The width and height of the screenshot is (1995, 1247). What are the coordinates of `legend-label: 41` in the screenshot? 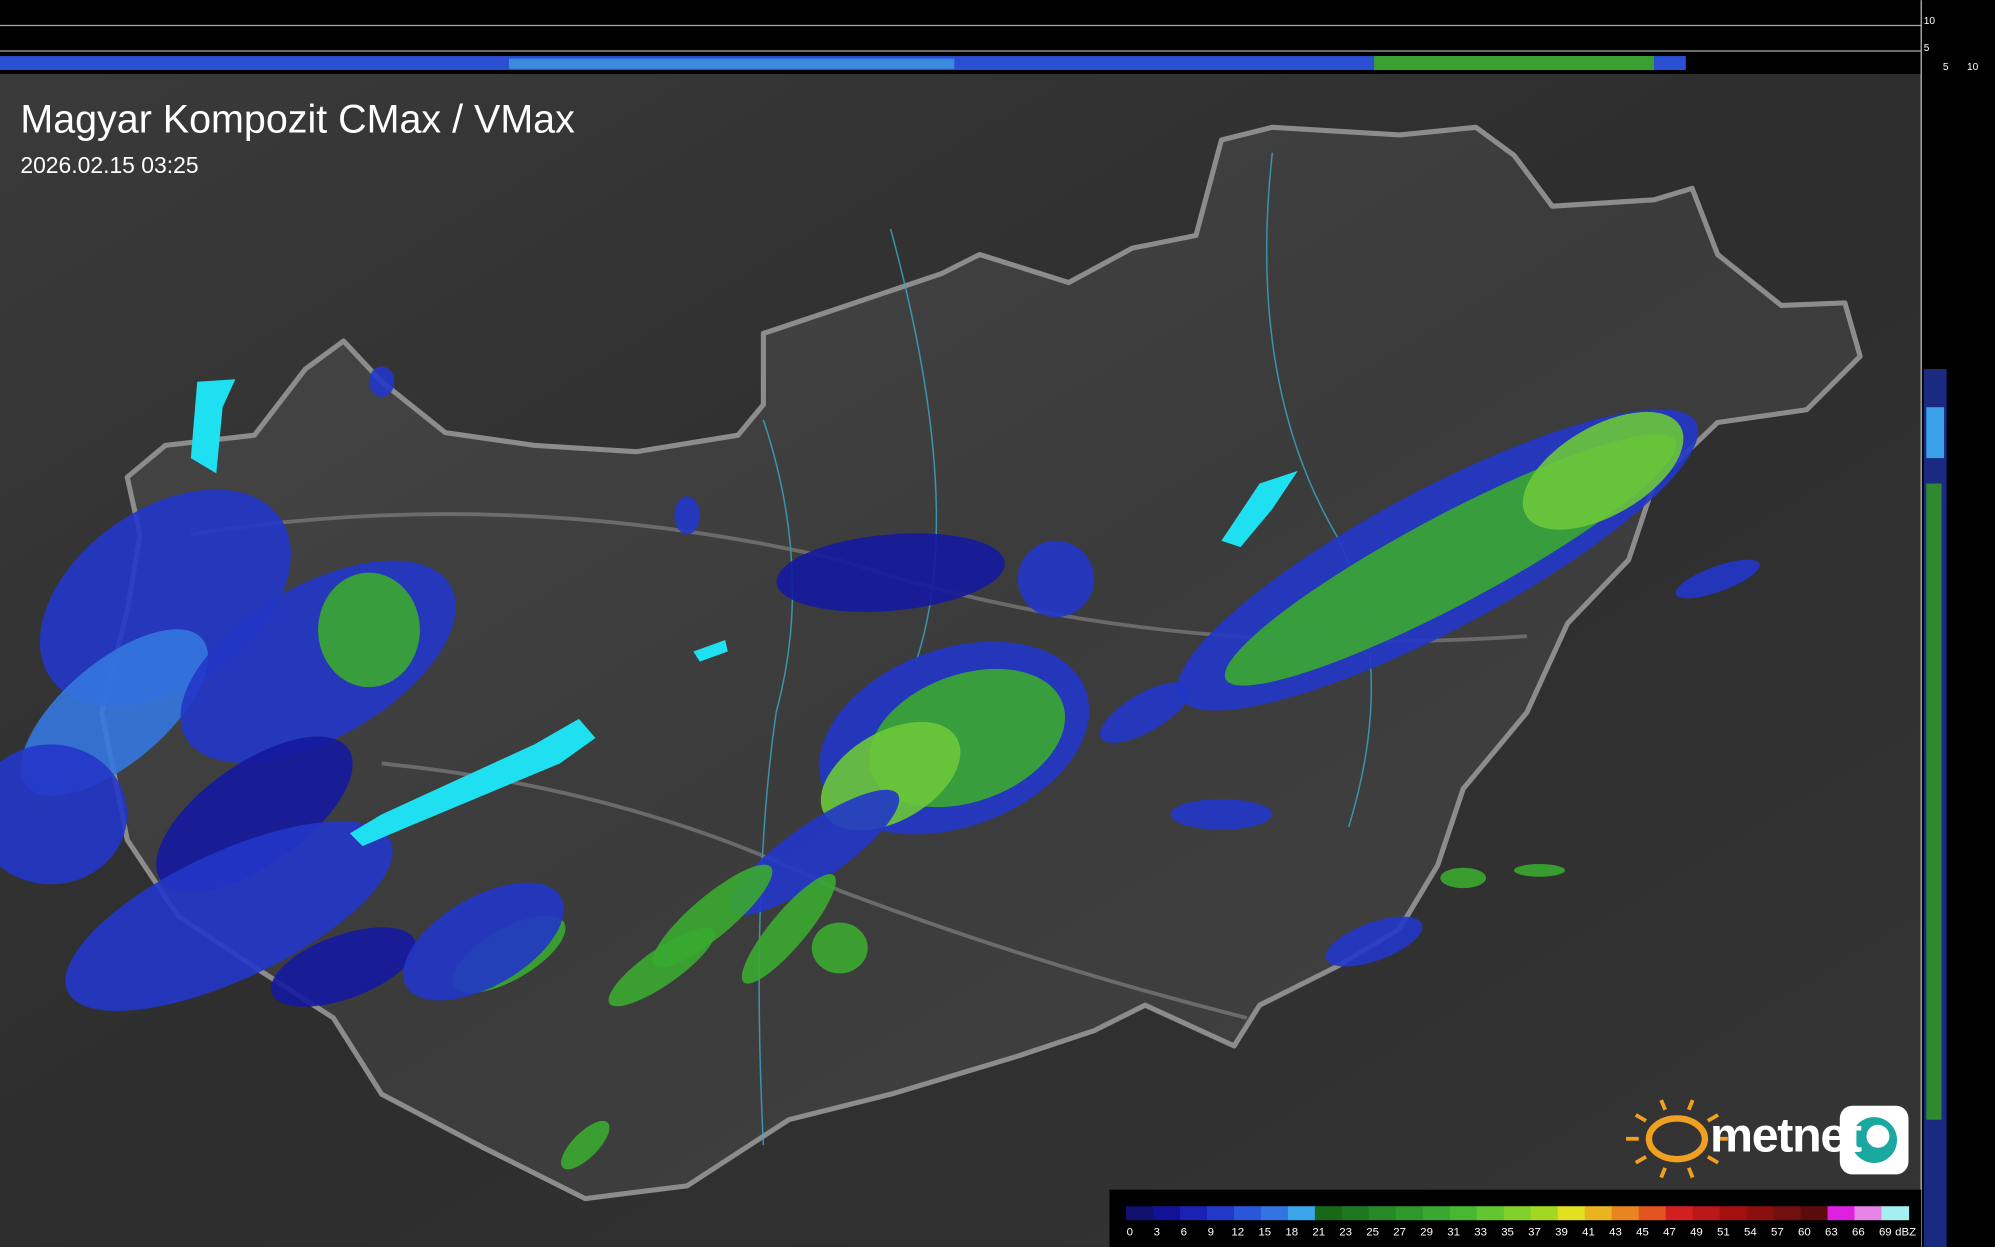 It's located at (1588, 1232).